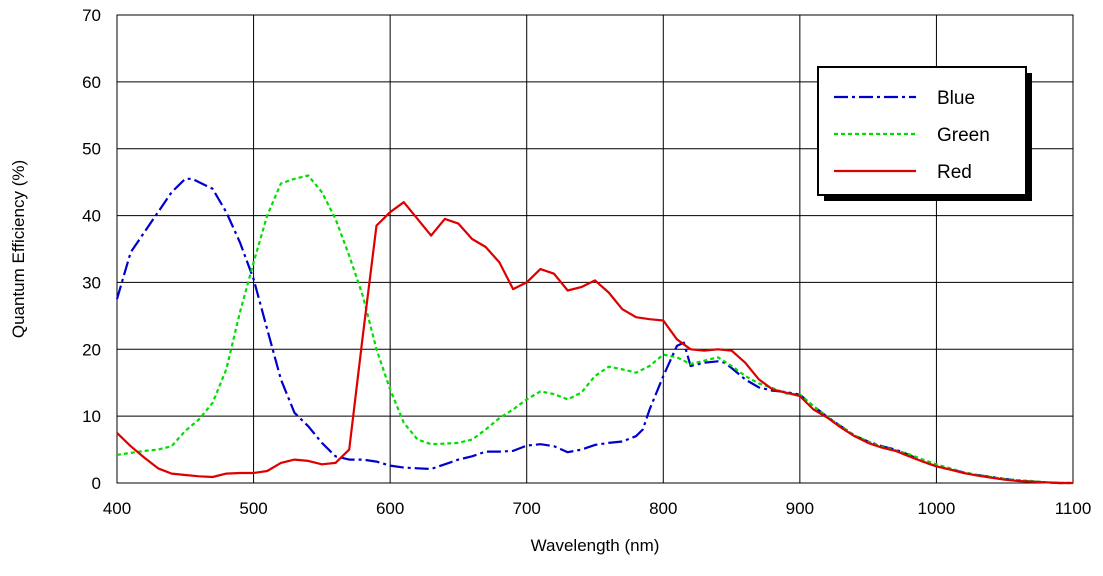 This screenshot has height=576, width=1103. Describe the element at coordinates (963, 135) in the screenshot. I see `legend-label-green: Green` at that location.